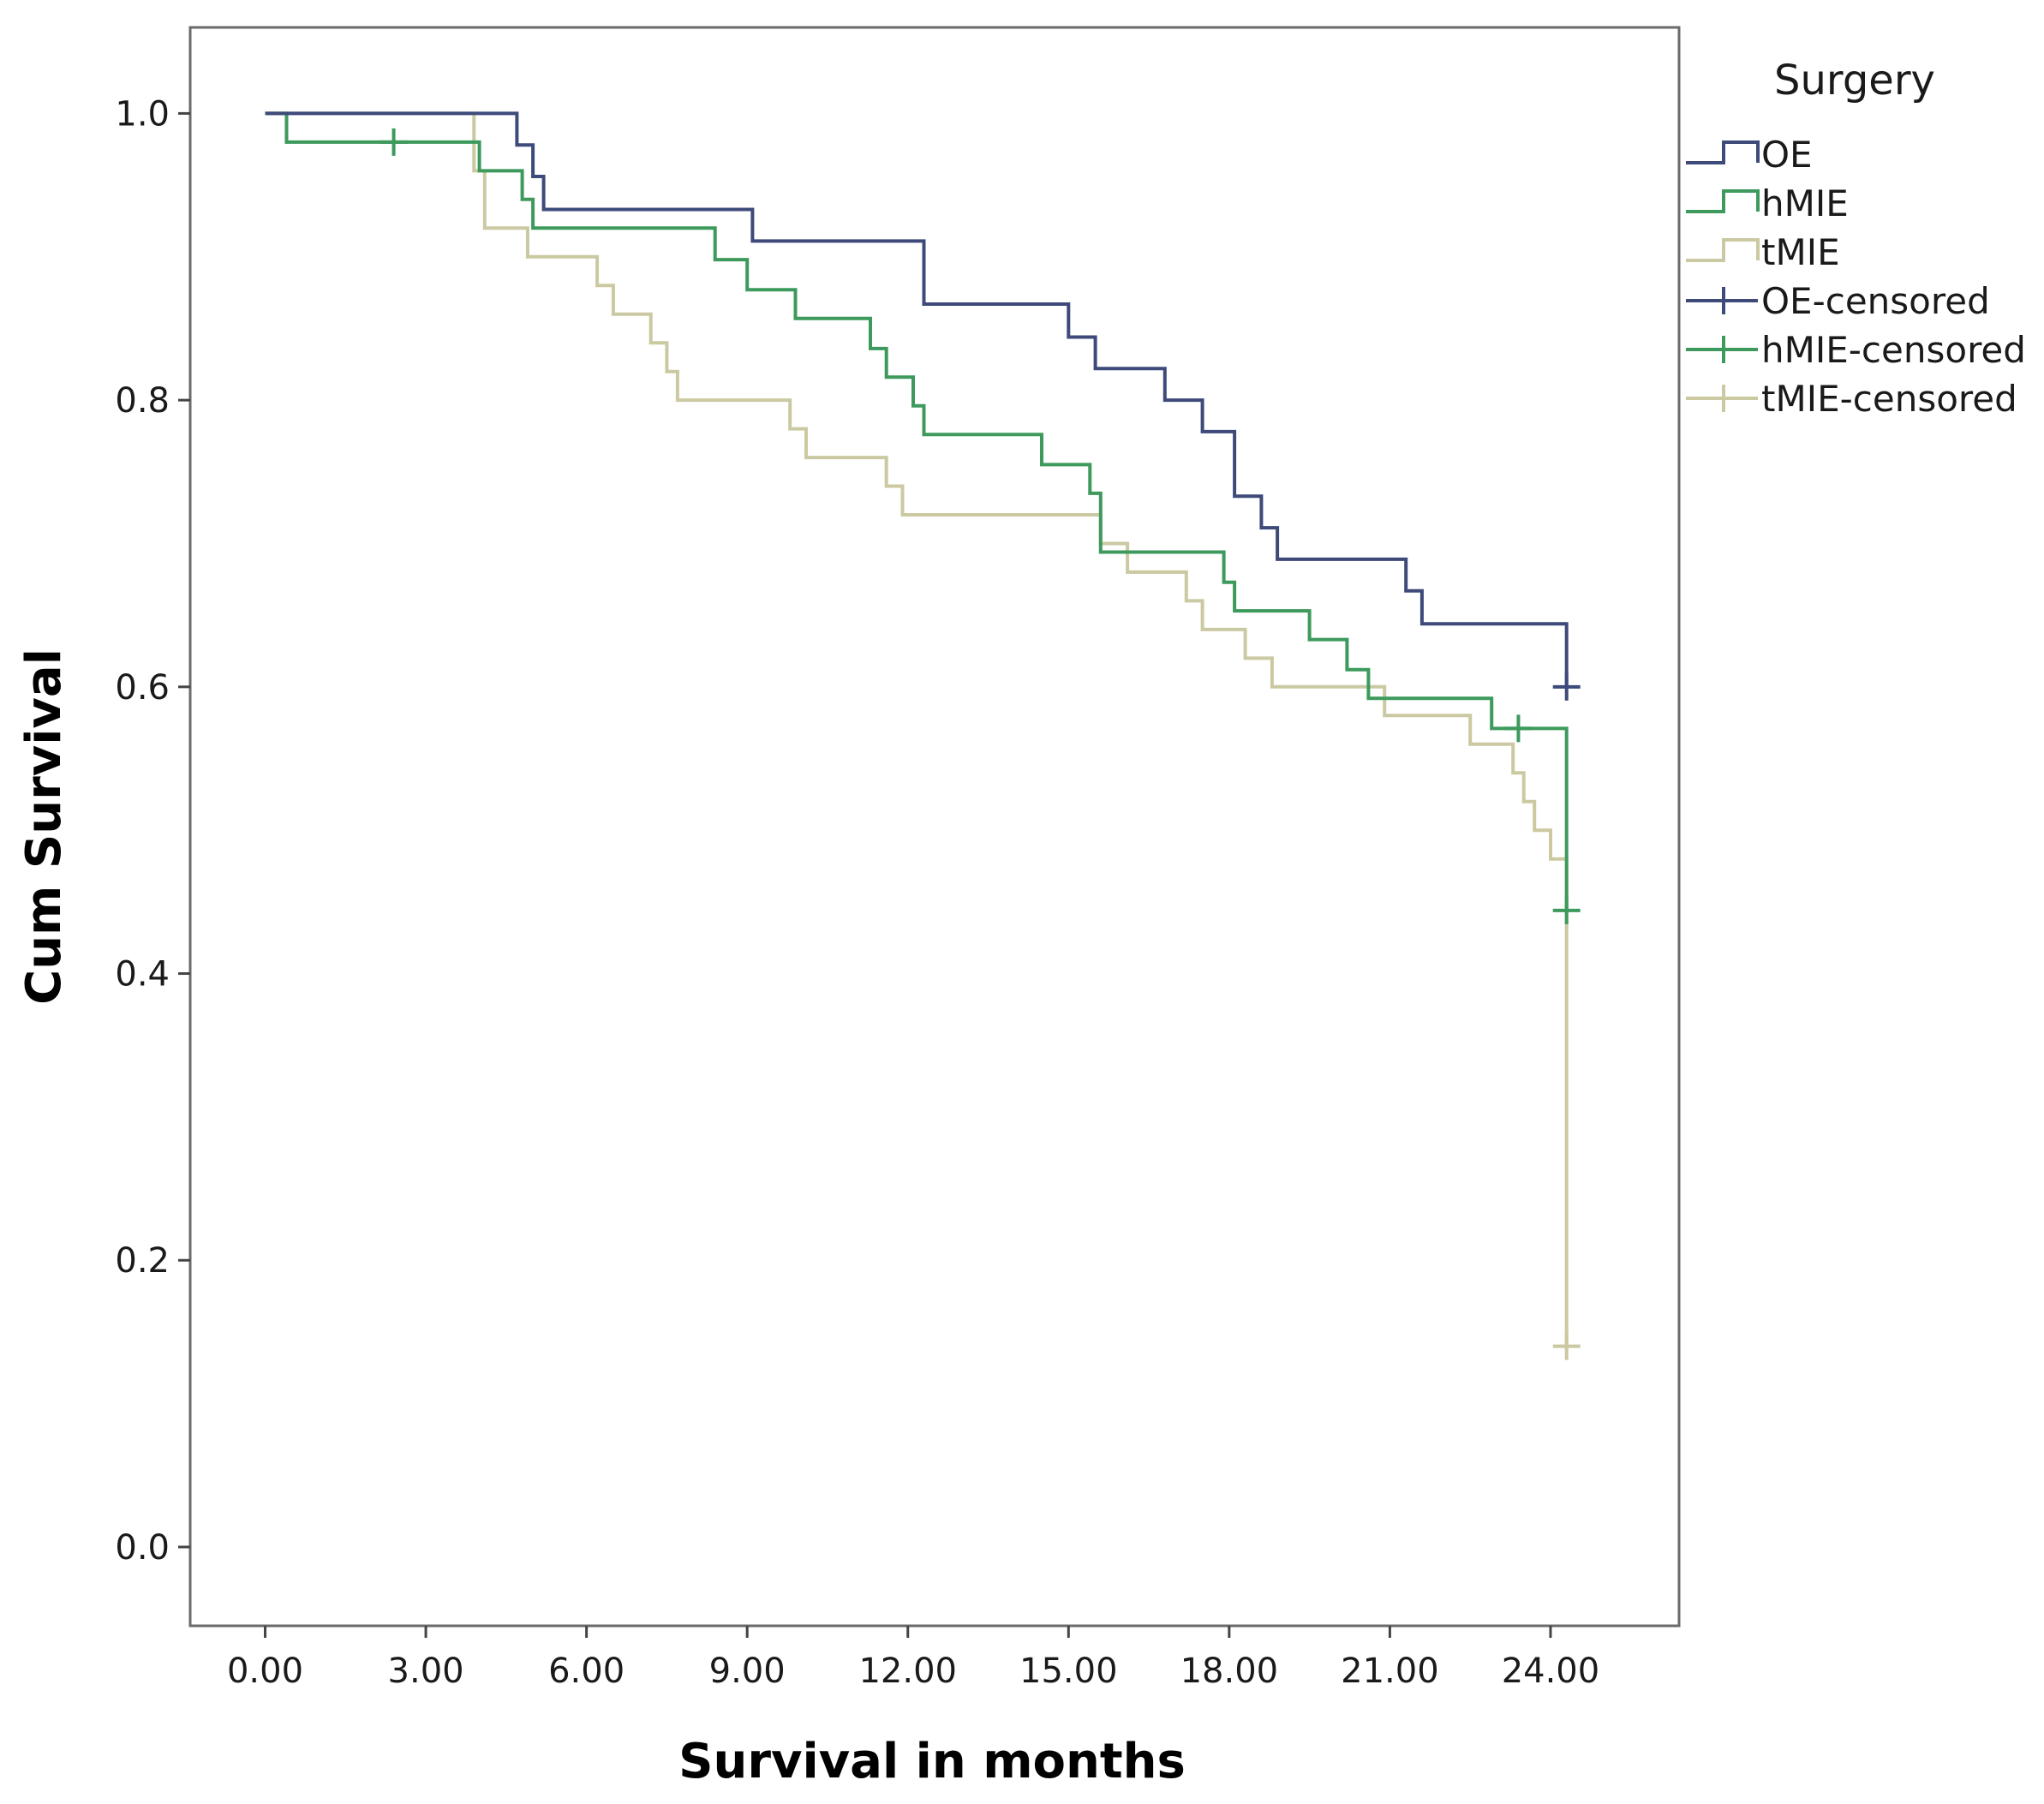  I want to click on legend-item-tmie-censored: tMIE-censored, so click(1851, 399).